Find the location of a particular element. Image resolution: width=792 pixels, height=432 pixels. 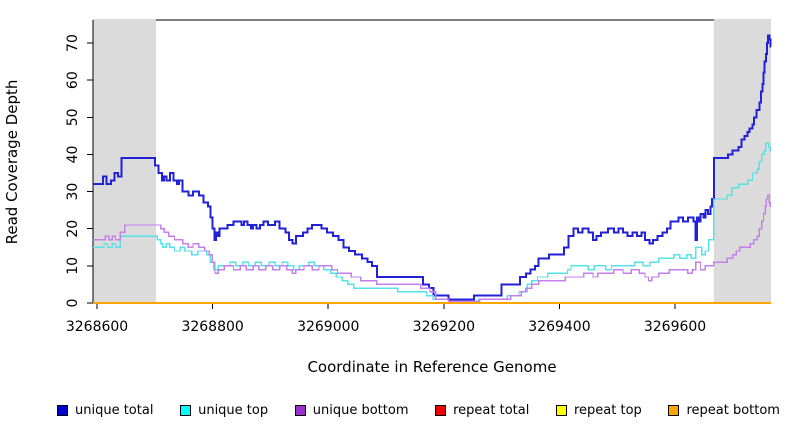

legend-entry-unique-top: unique top is located at coordinates (224, 410).